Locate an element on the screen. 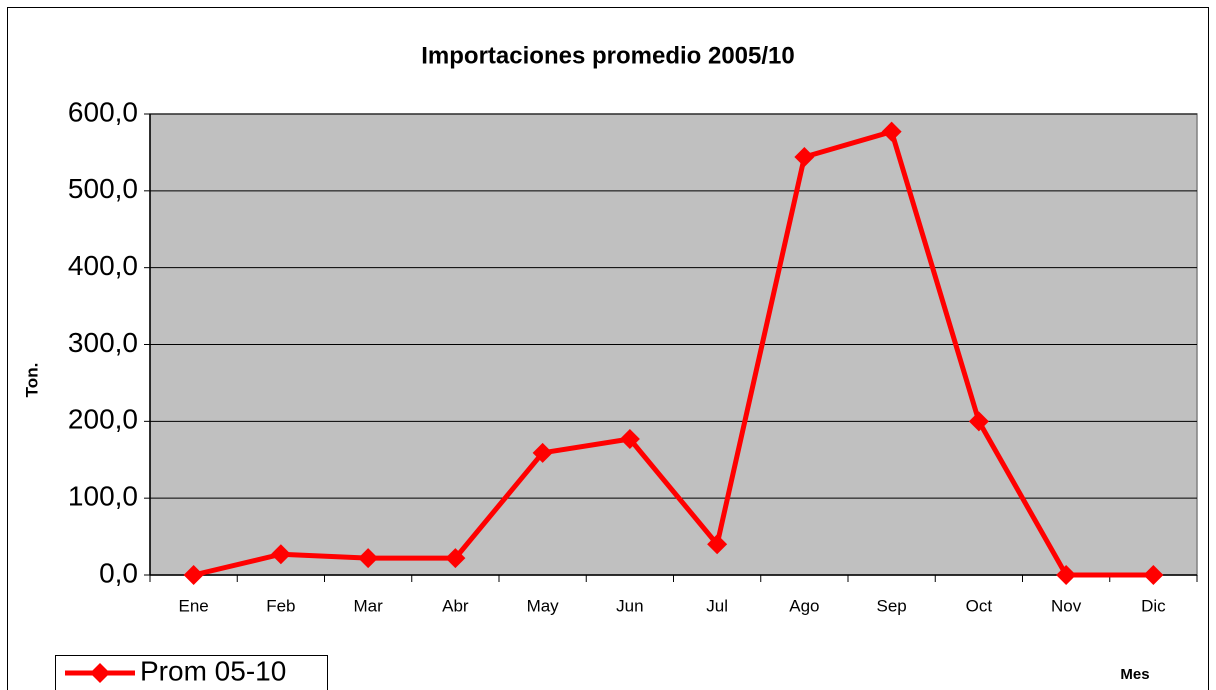 This screenshot has height=690, width=1216. x-tick-label: Nov is located at coordinates (1066, 605).